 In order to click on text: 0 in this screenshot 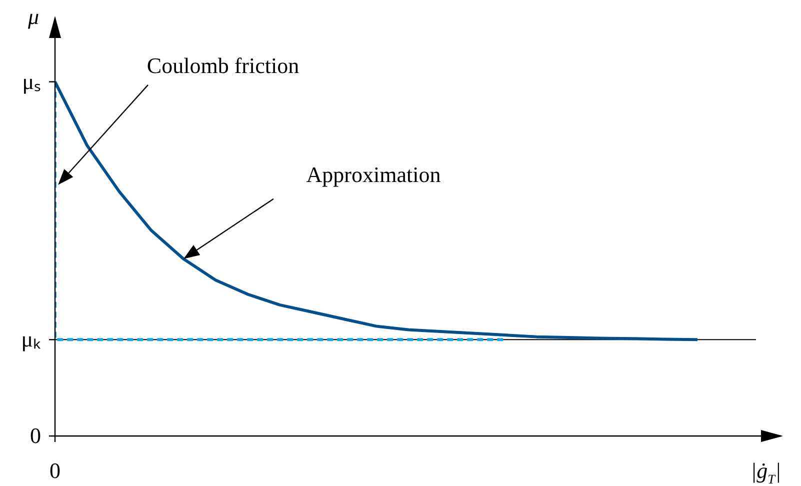, I will do `click(55, 470)`.